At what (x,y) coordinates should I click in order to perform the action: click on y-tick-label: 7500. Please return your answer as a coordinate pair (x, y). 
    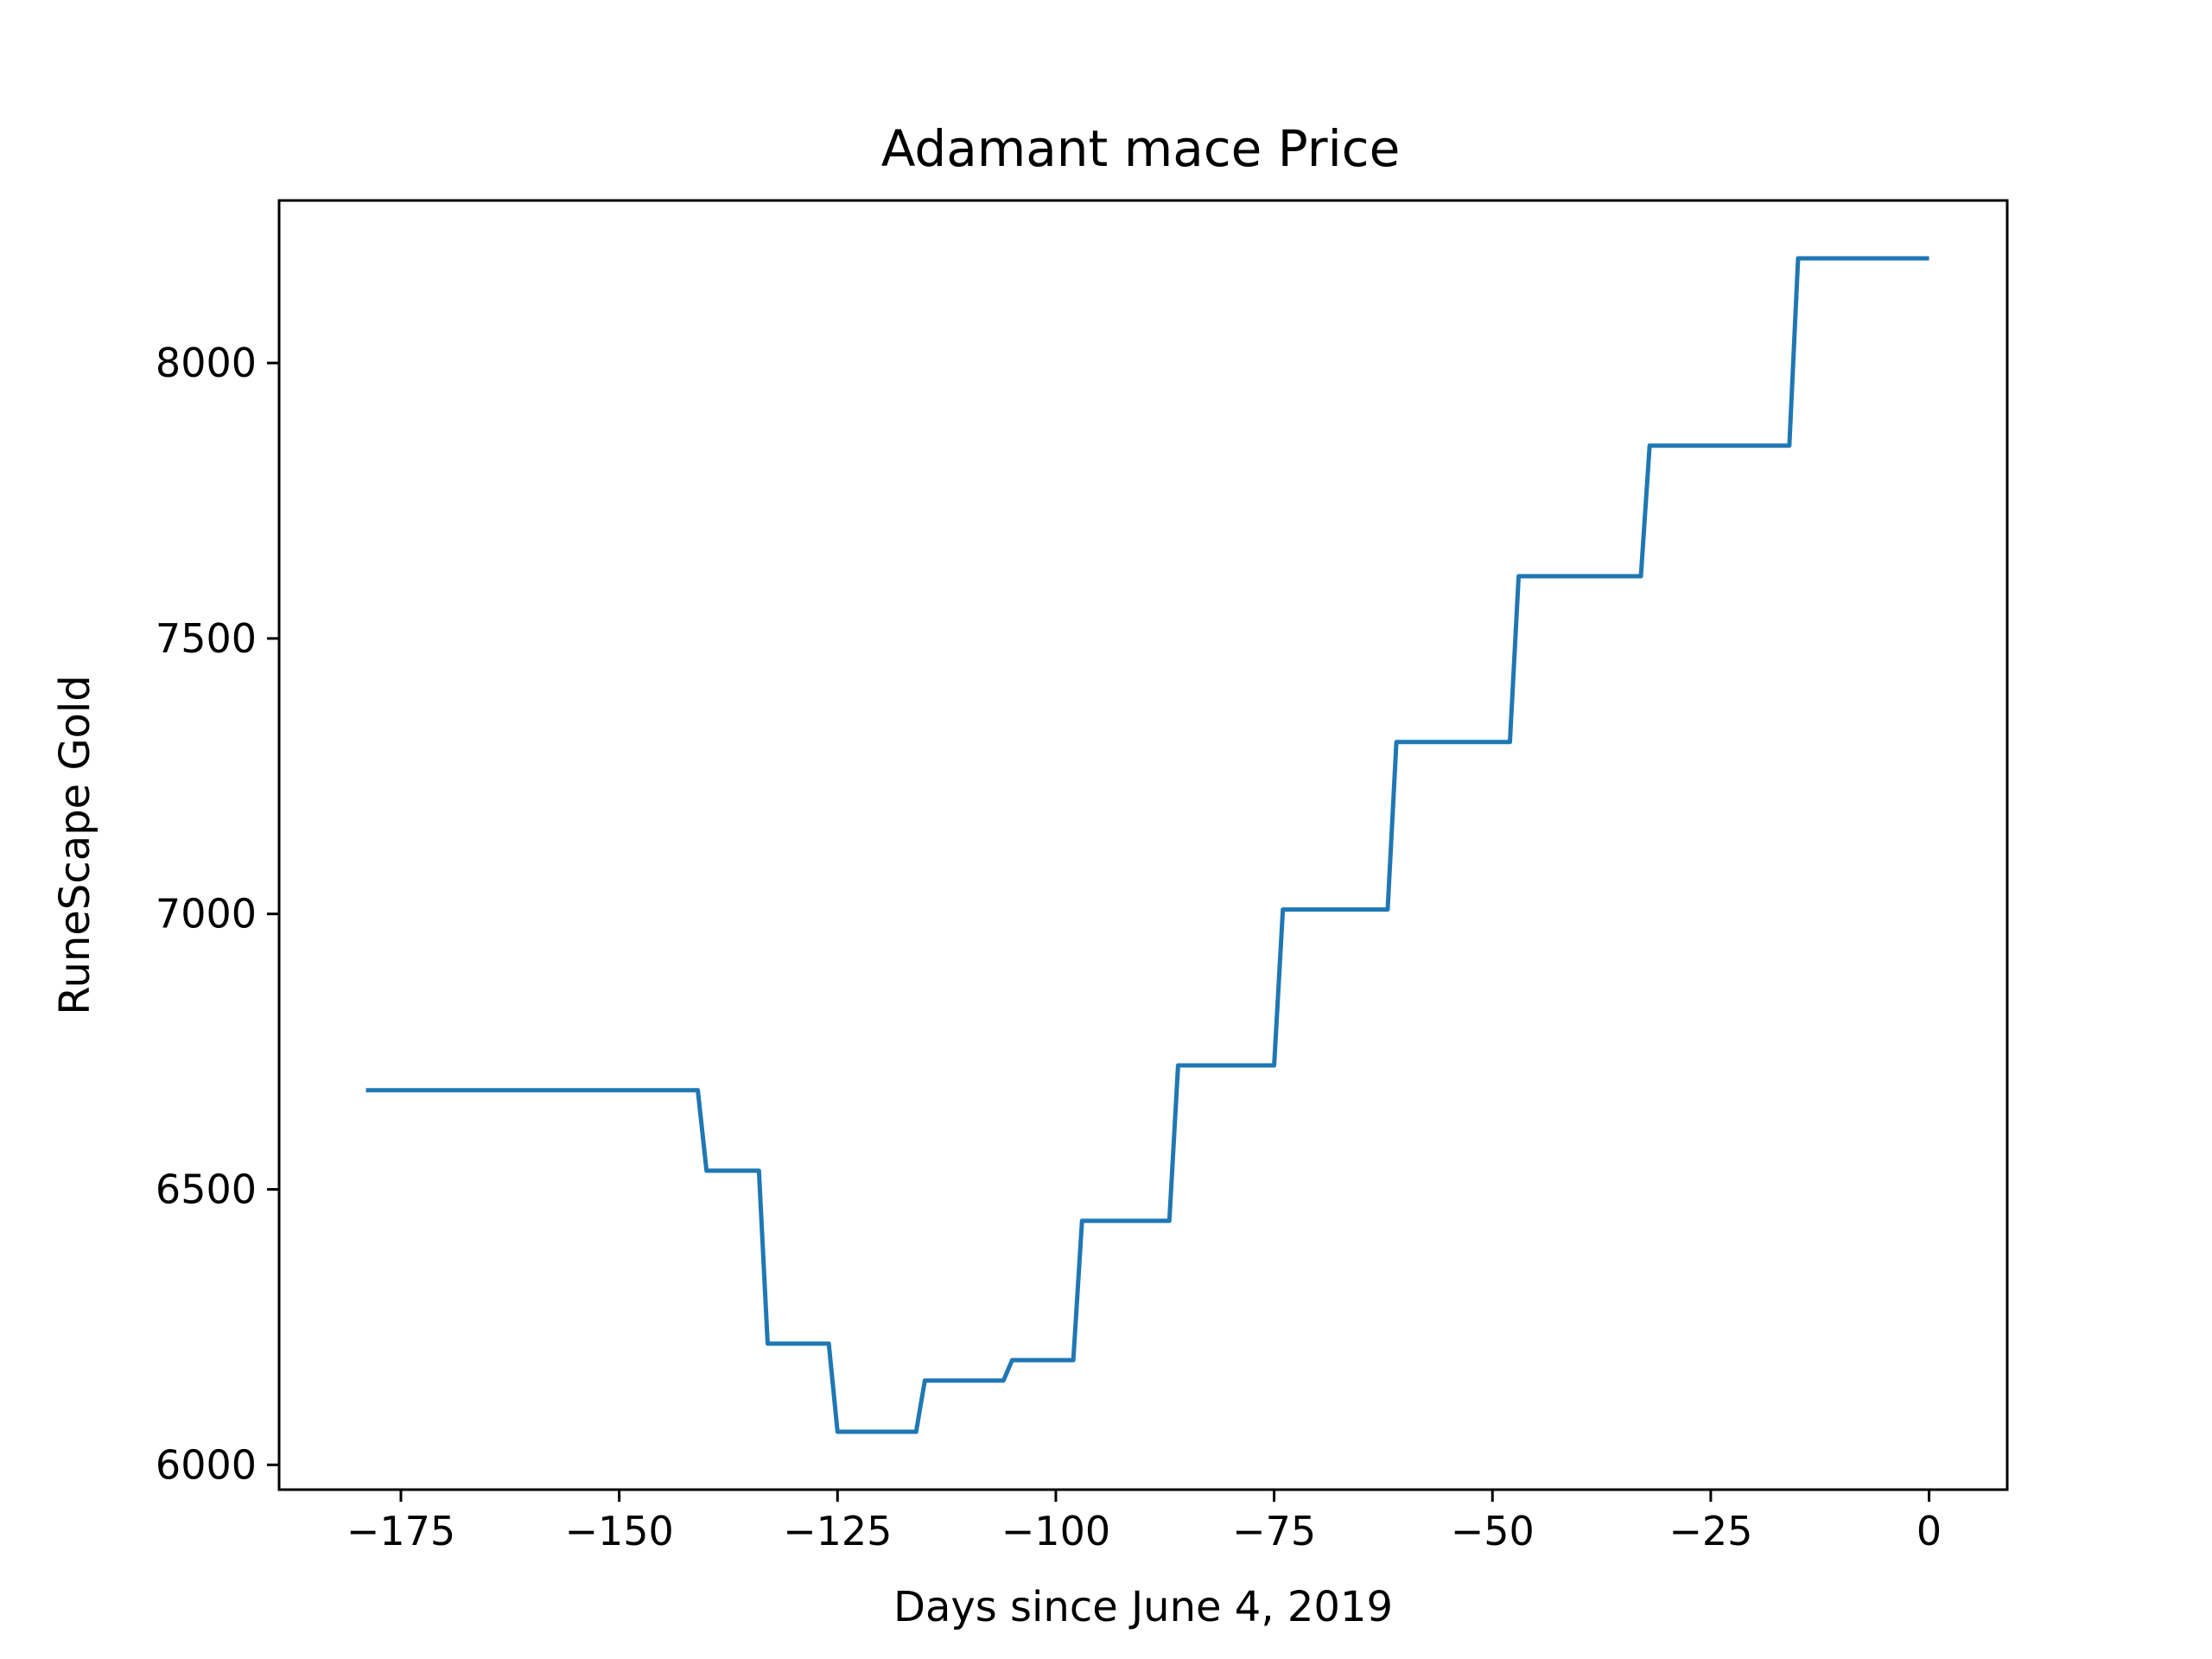
    Looking at the image, I should click on (206, 638).